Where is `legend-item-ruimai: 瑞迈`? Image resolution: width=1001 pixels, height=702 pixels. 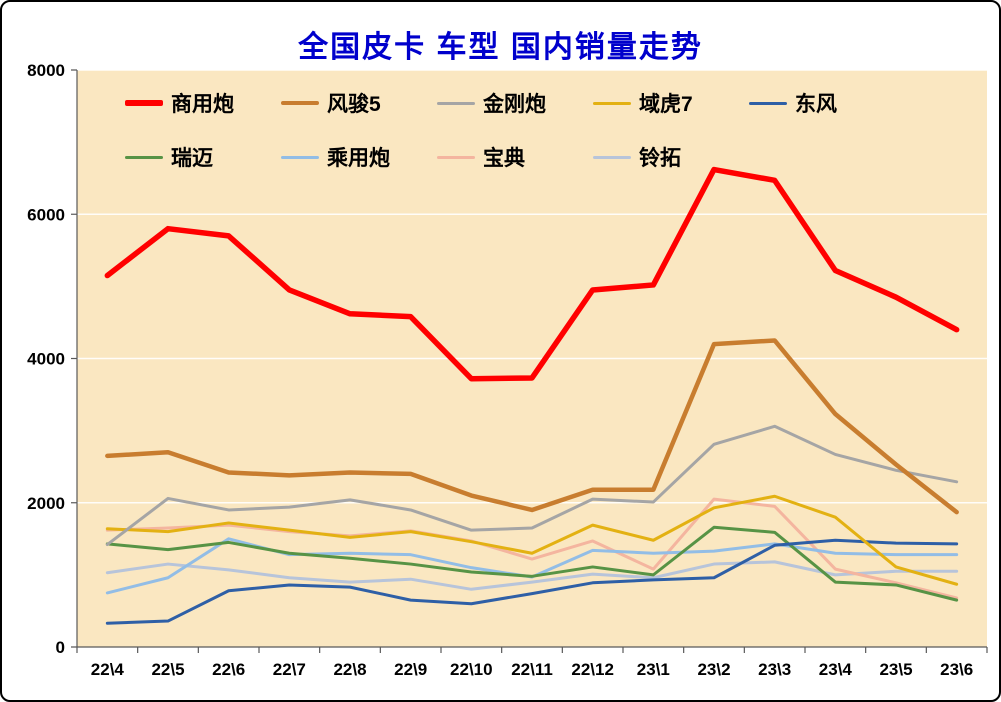
legend-item-ruimai: 瑞迈 is located at coordinates (203, 157).